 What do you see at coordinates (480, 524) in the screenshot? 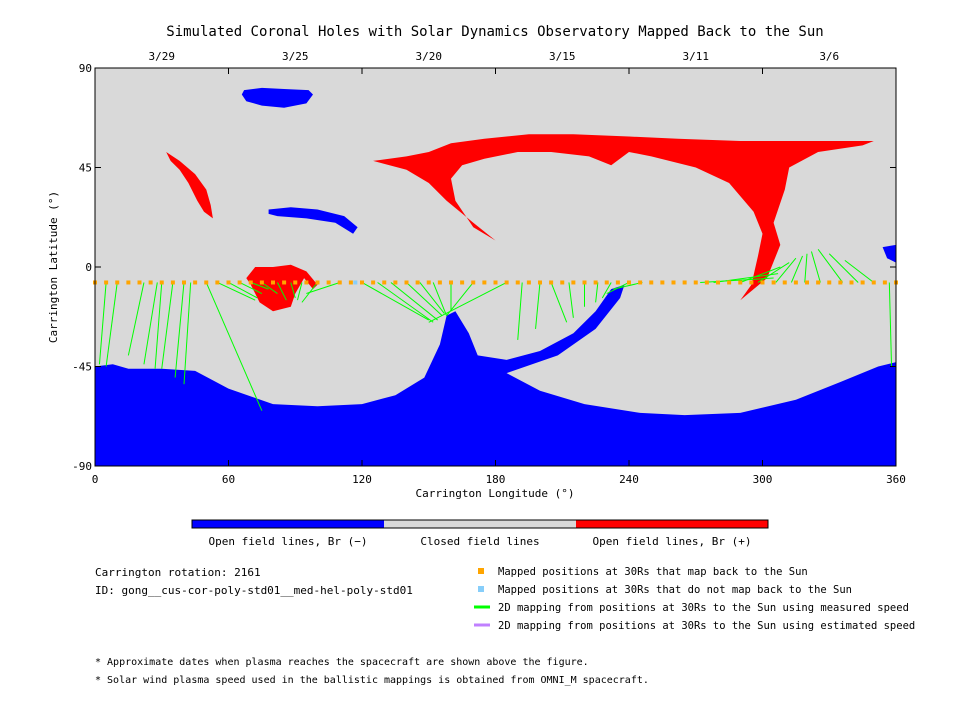
I see `colorbar-frame` at bounding box center [480, 524].